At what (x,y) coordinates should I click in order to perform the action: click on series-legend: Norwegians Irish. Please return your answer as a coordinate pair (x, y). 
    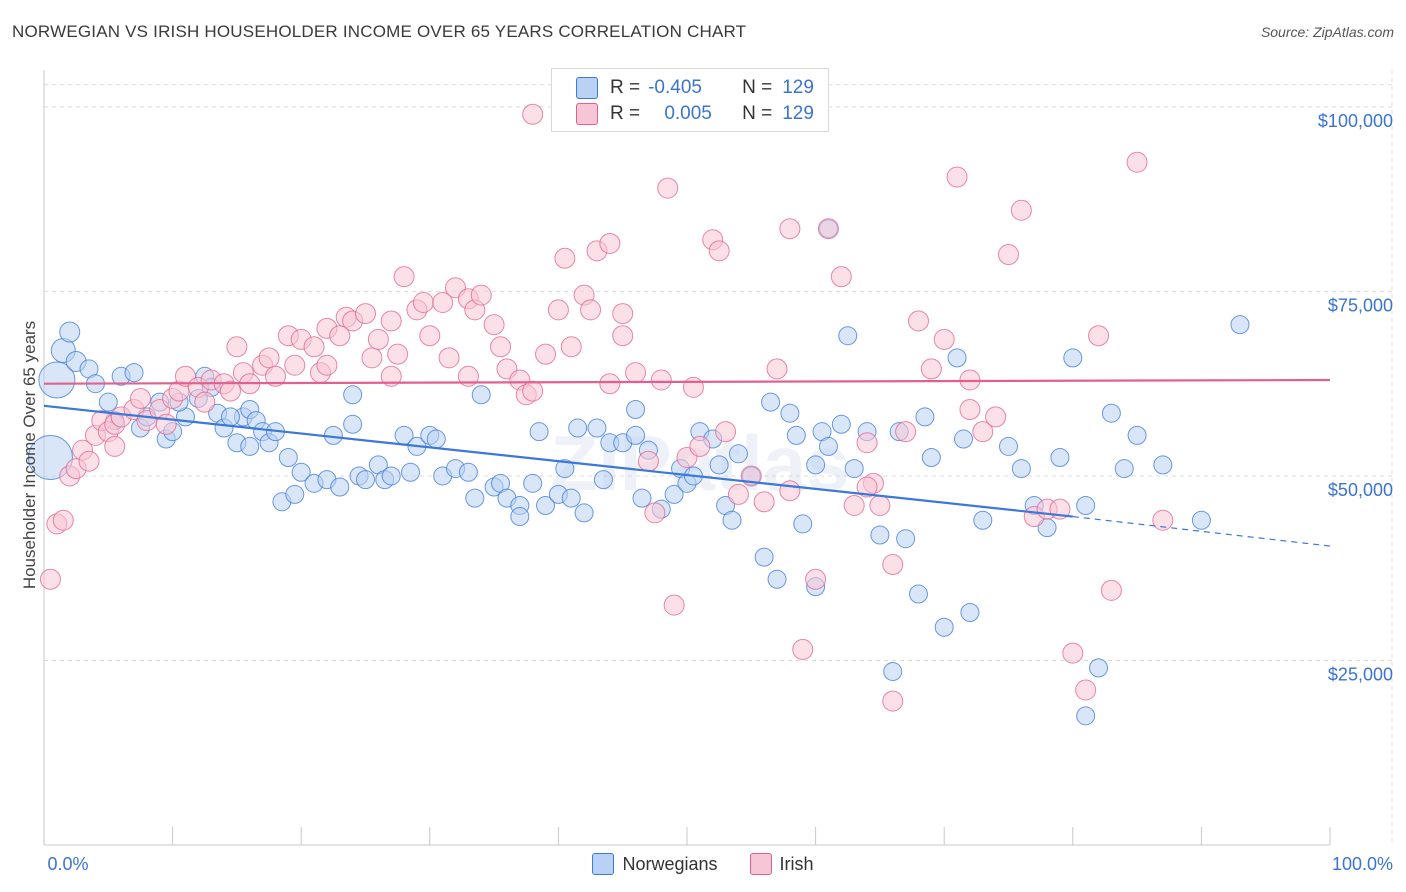
    Looking at the image, I should click on (703, 864).